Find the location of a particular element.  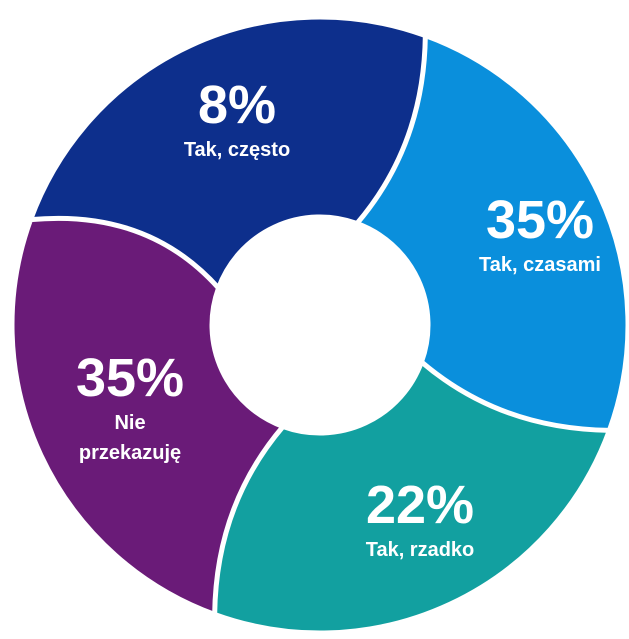

label: 35% Nie przekazuję is located at coordinates (130, 408).